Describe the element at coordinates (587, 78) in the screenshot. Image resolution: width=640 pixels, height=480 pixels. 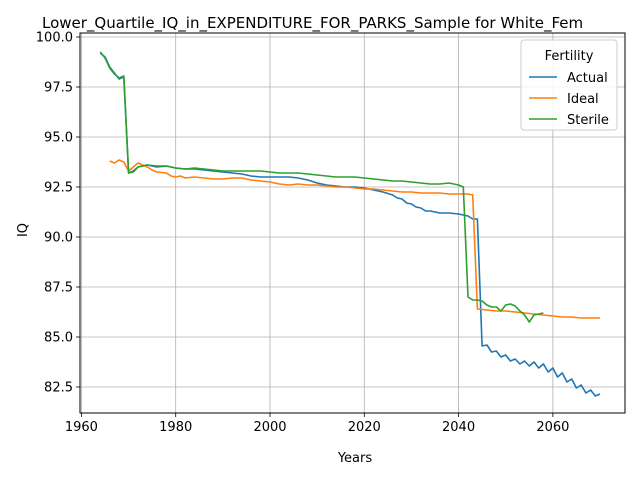
I see `legend-label: Actual` at that location.